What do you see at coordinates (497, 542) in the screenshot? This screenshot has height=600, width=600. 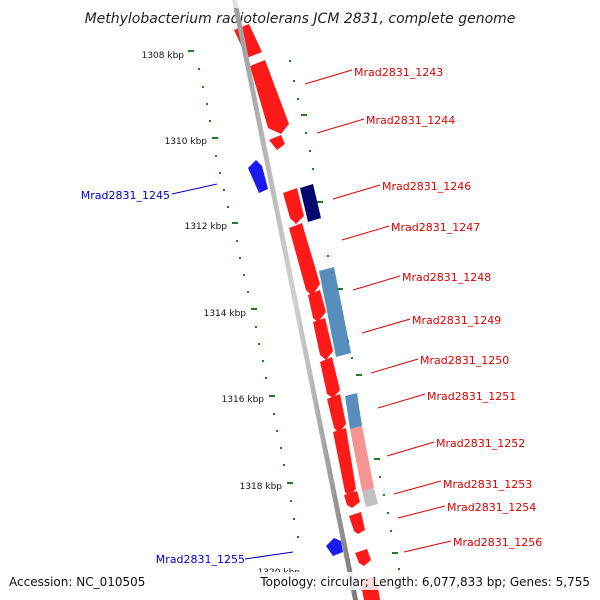 I see `gene-label: Mrad2831_1256` at bounding box center [497, 542].